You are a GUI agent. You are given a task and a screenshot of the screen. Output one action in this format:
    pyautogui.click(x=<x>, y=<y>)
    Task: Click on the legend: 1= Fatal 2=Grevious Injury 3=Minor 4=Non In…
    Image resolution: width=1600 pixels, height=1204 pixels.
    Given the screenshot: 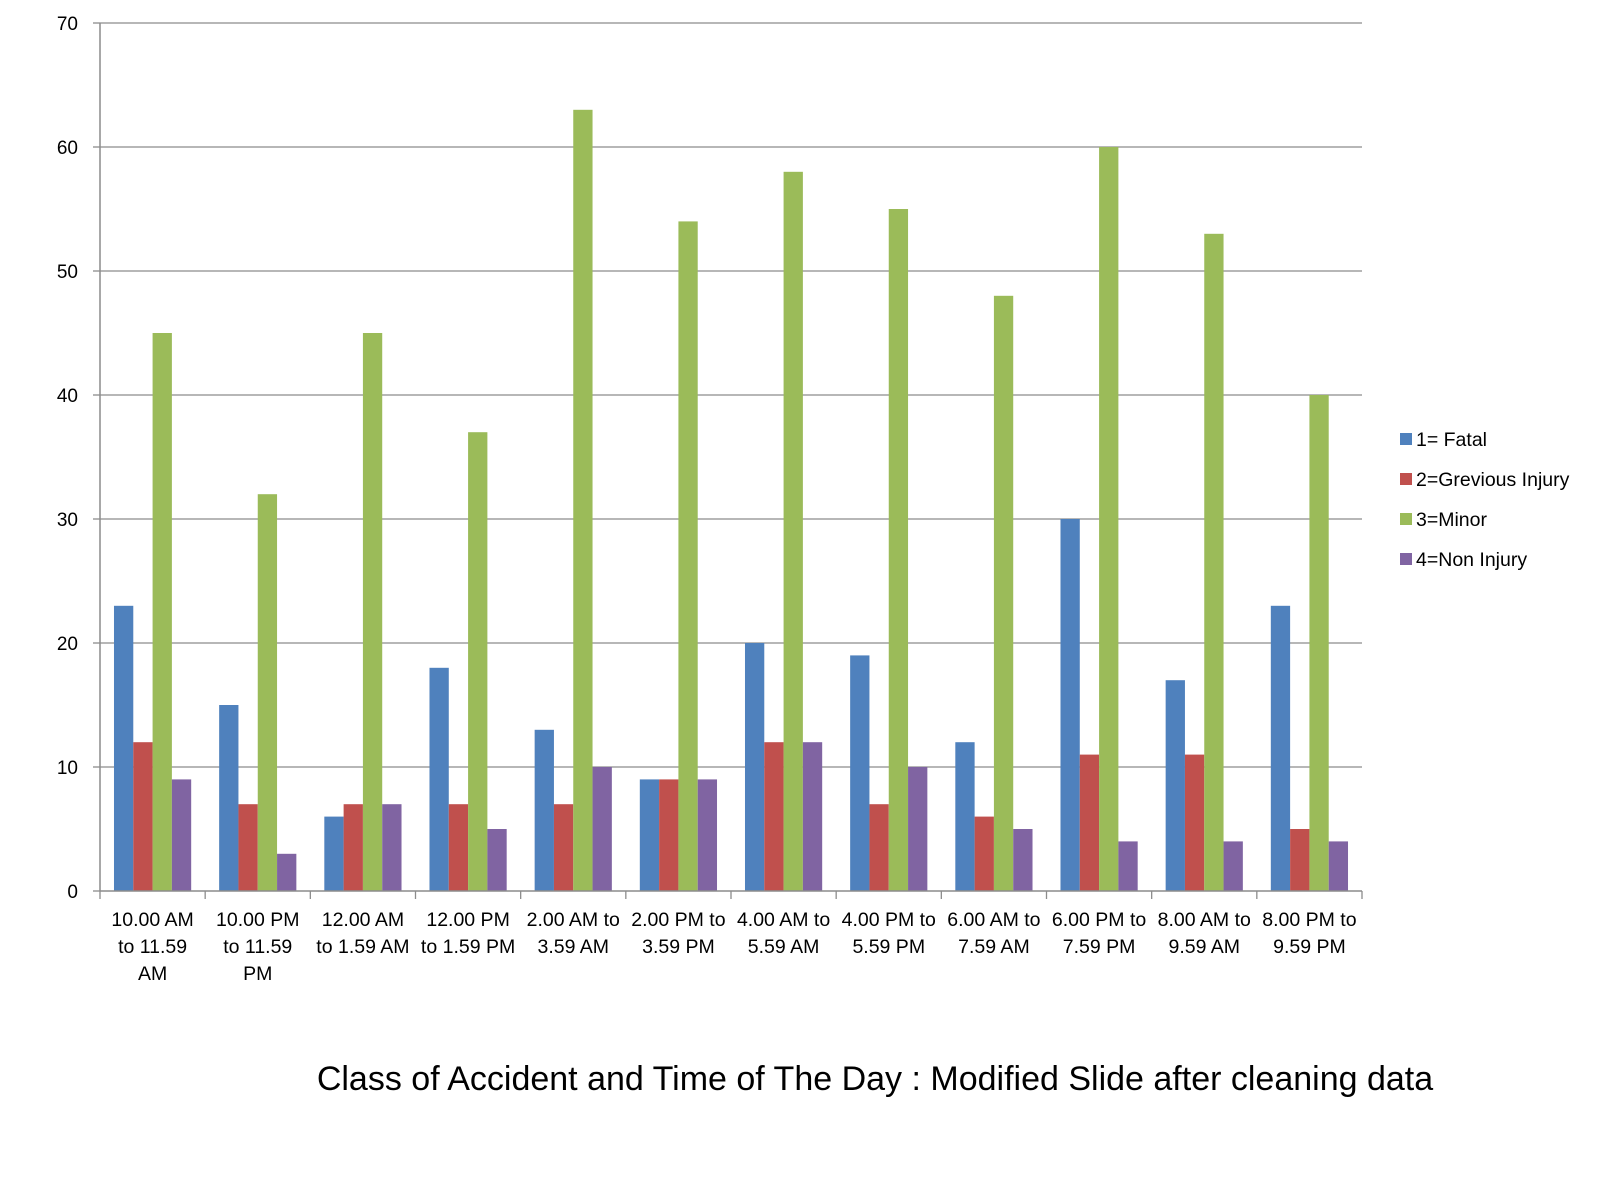 What is the action you would take?
    pyautogui.click(x=1485, y=500)
    